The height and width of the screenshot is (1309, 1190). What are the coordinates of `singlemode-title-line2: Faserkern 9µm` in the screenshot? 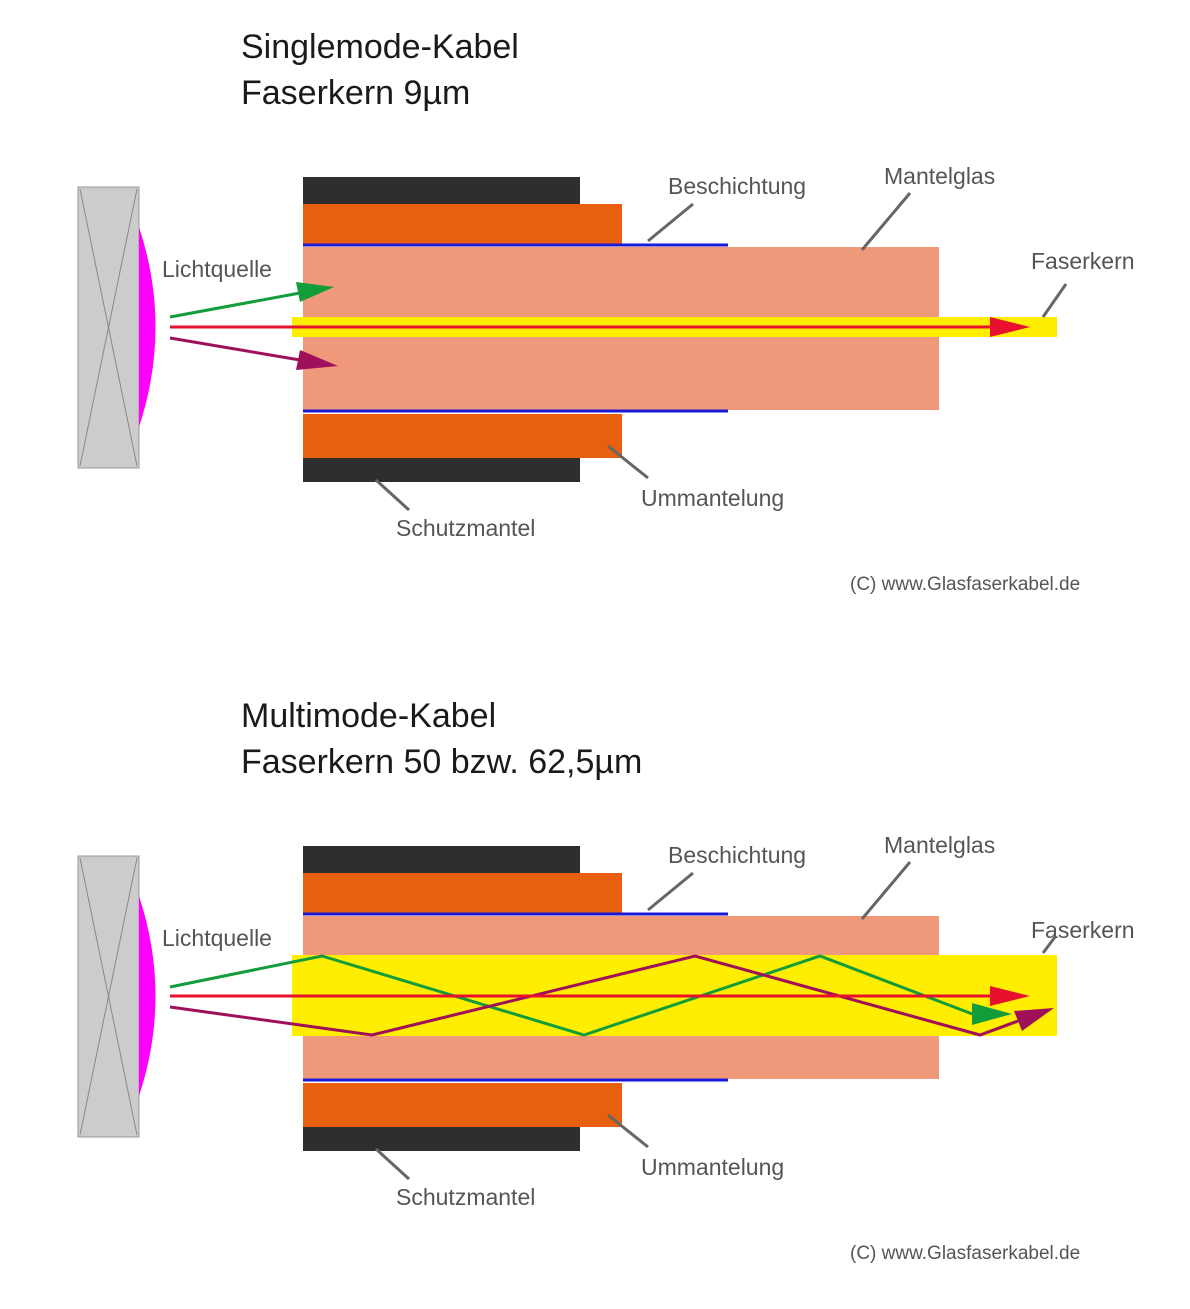 It's located at (356, 93).